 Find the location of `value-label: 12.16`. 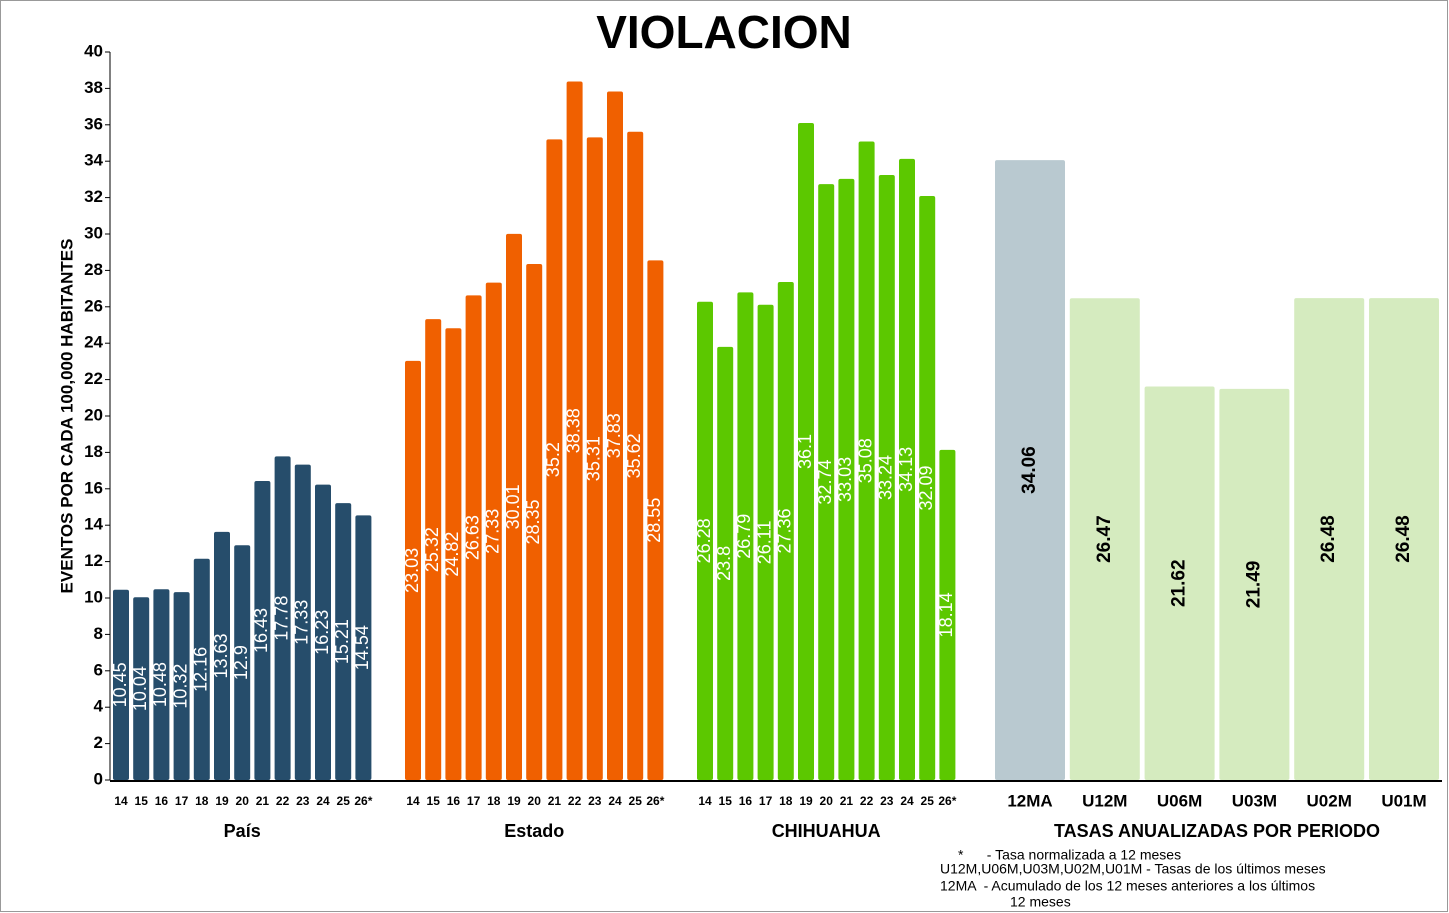

value-label: 12.16 is located at coordinates (201, 669).